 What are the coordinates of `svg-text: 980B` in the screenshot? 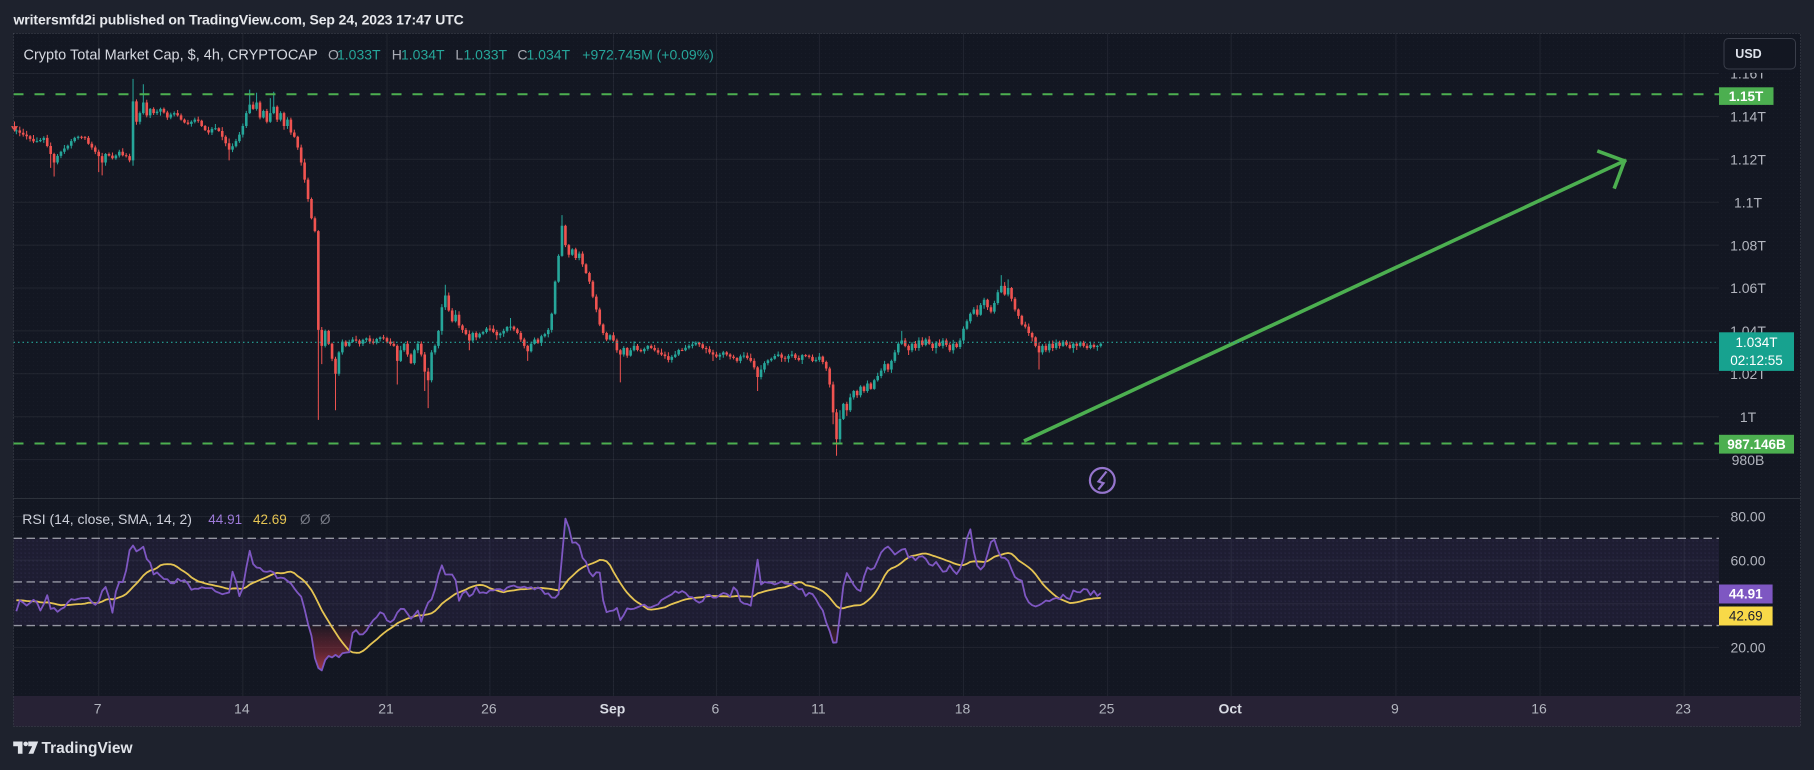 It's located at (1748, 460).